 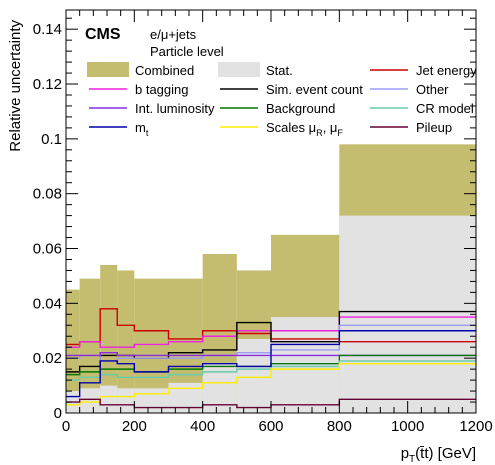 I want to click on x-tick-label: 400, so click(x=202, y=426).